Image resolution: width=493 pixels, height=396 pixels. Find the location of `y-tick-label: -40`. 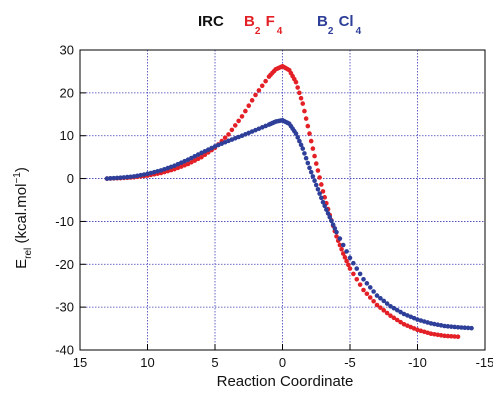

y-tick-label: -40 is located at coordinates (64, 350).